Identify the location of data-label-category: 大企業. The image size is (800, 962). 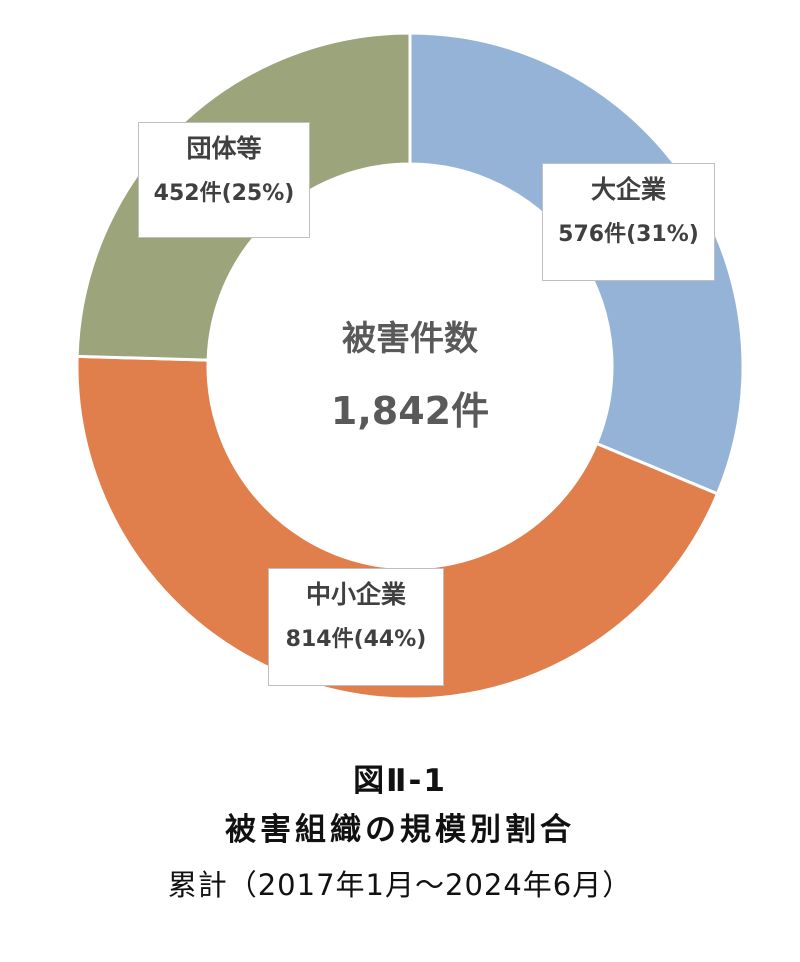
(628, 189).